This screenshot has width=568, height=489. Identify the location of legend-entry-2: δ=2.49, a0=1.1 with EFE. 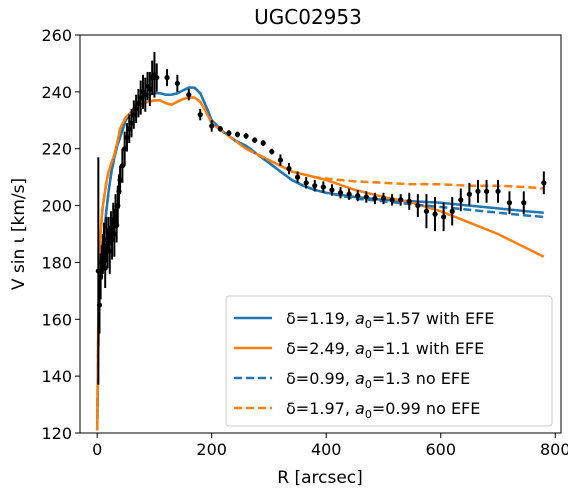
(385, 350).